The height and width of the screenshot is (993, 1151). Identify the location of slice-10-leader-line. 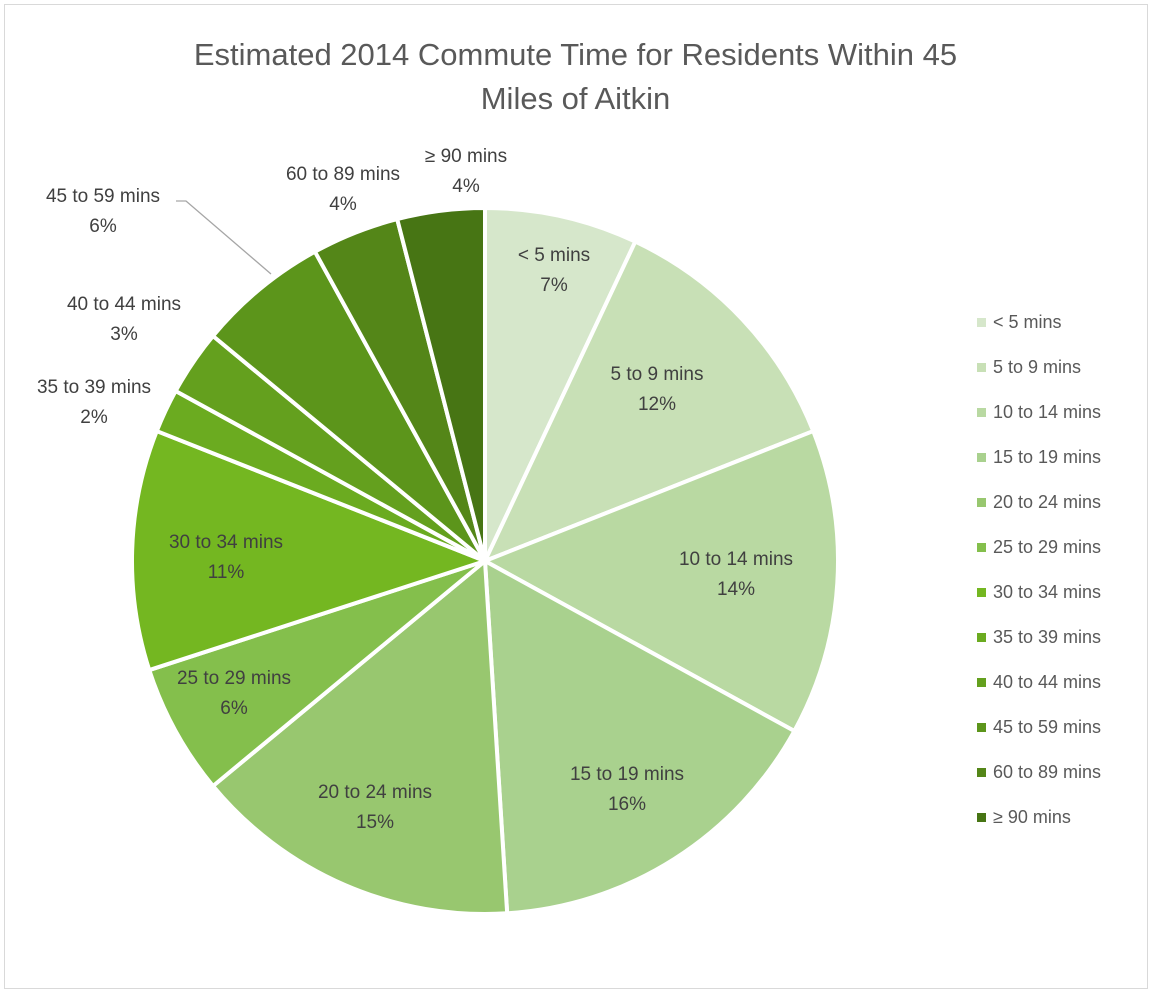
(224, 237).